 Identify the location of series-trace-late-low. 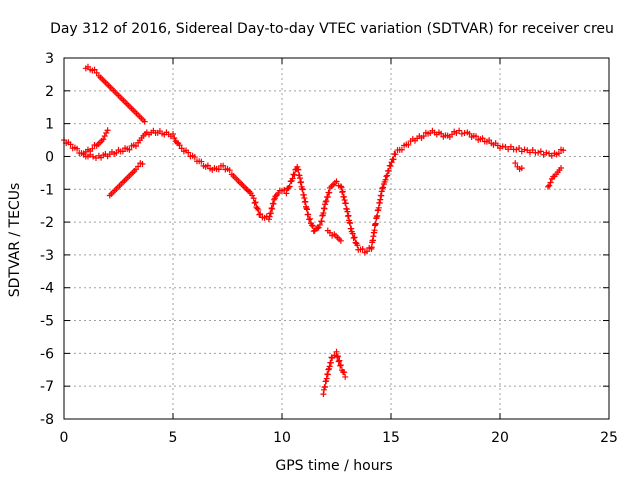
(518, 166).